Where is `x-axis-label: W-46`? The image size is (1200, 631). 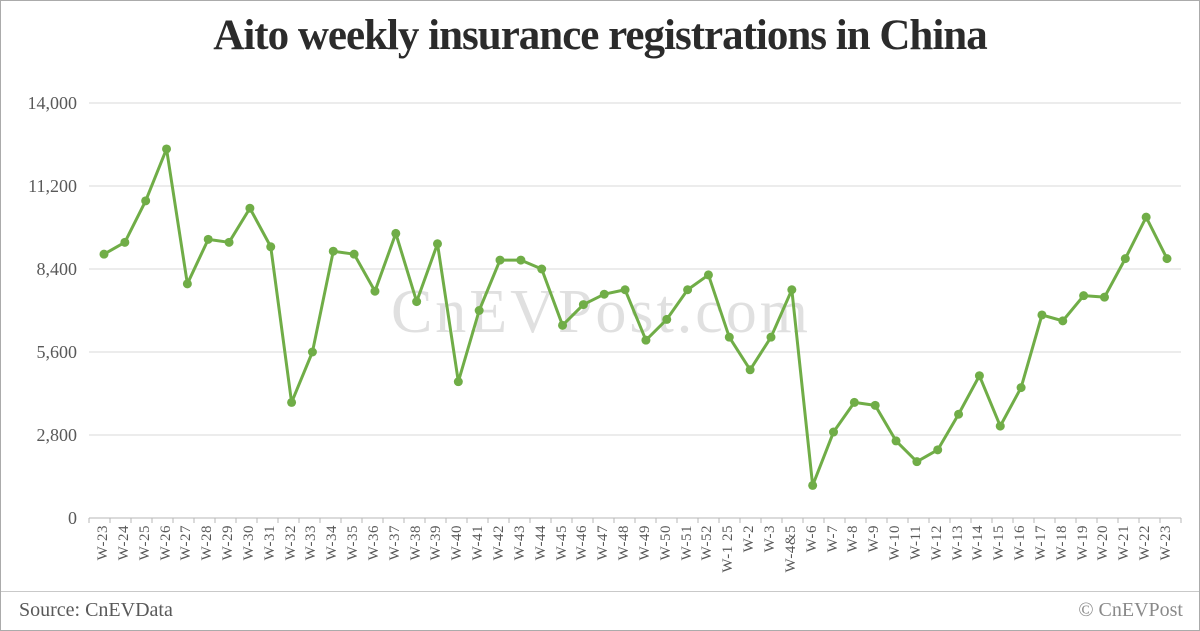 x-axis-label: W-46 is located at coordinates (582, 543).